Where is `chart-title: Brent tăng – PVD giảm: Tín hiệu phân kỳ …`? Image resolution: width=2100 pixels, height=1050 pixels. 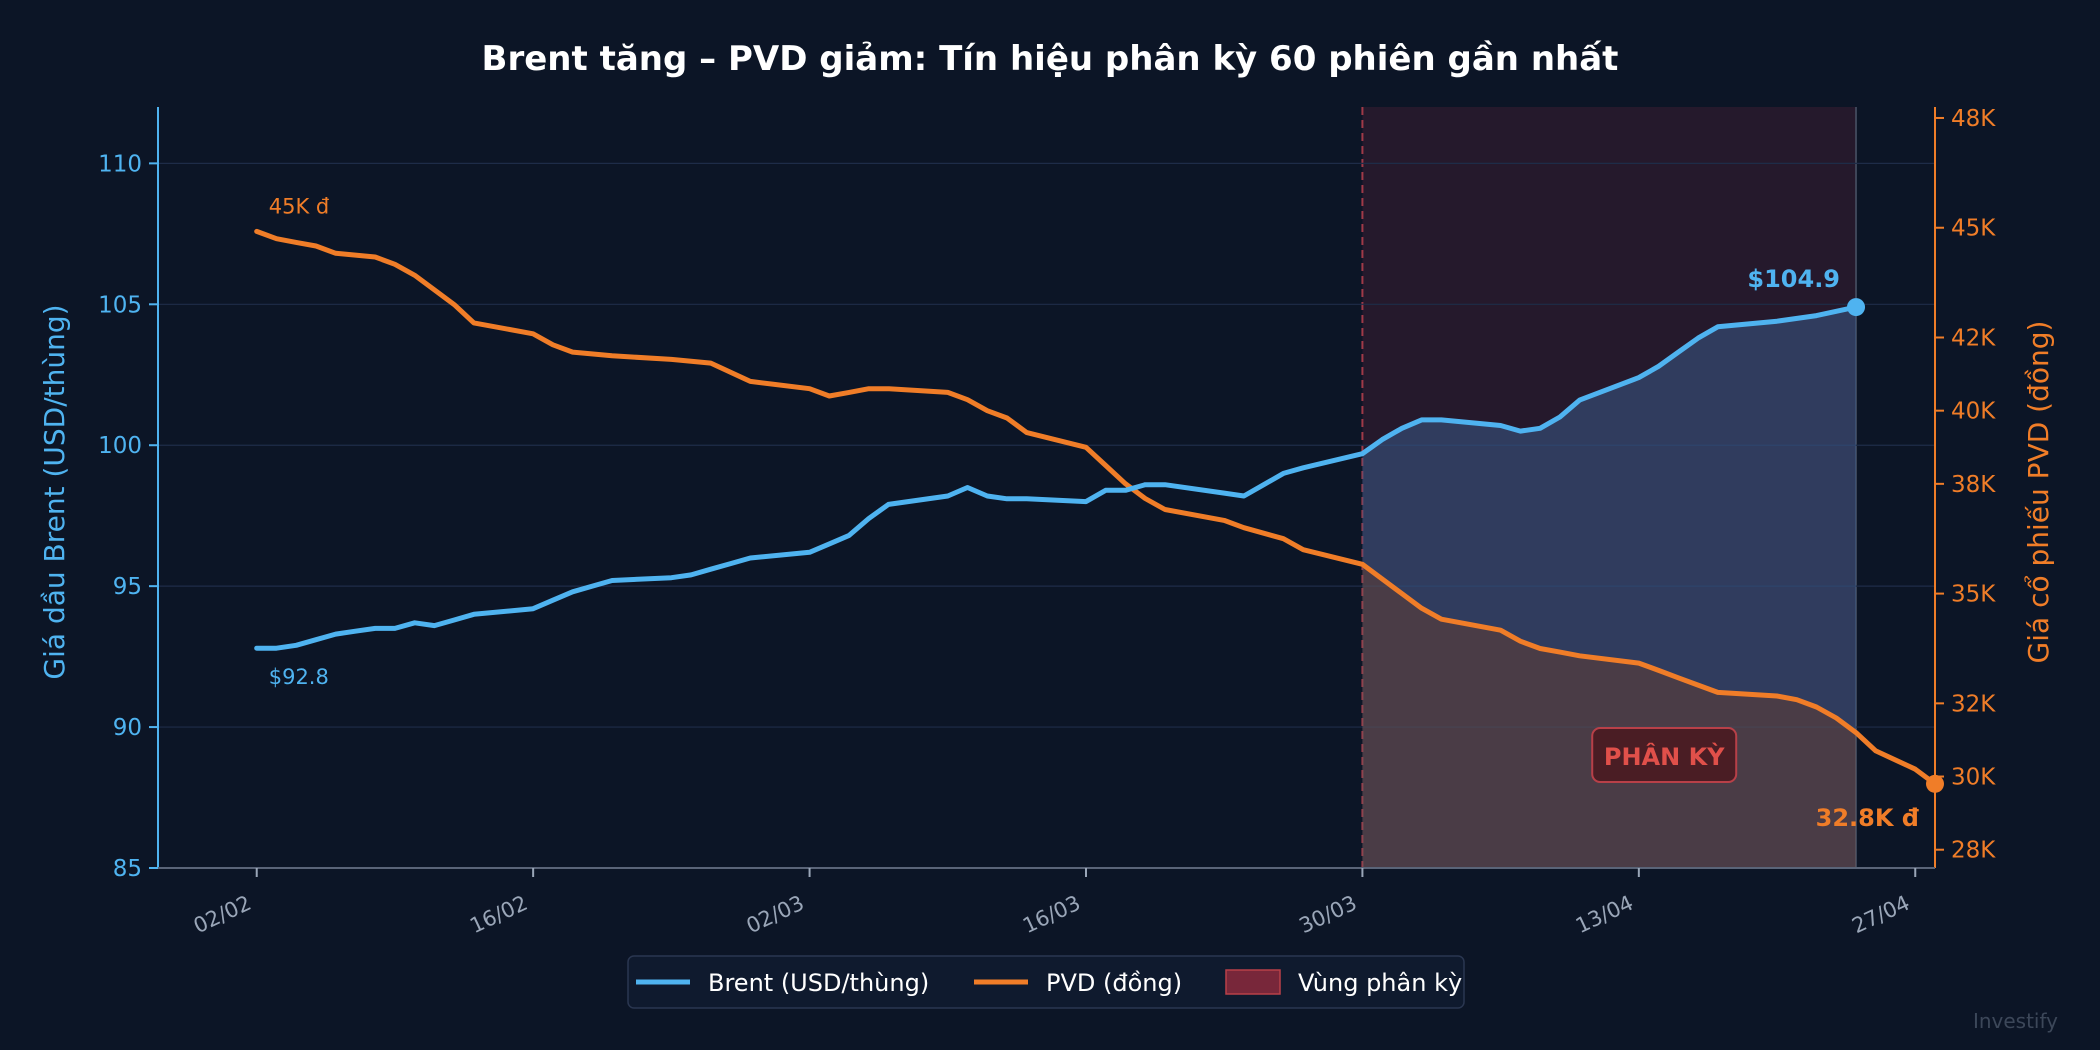 chart-title: Brent tăng – PVD giảm: Tín hiệu phân kỳ … is located at coordinates (1050, 59).